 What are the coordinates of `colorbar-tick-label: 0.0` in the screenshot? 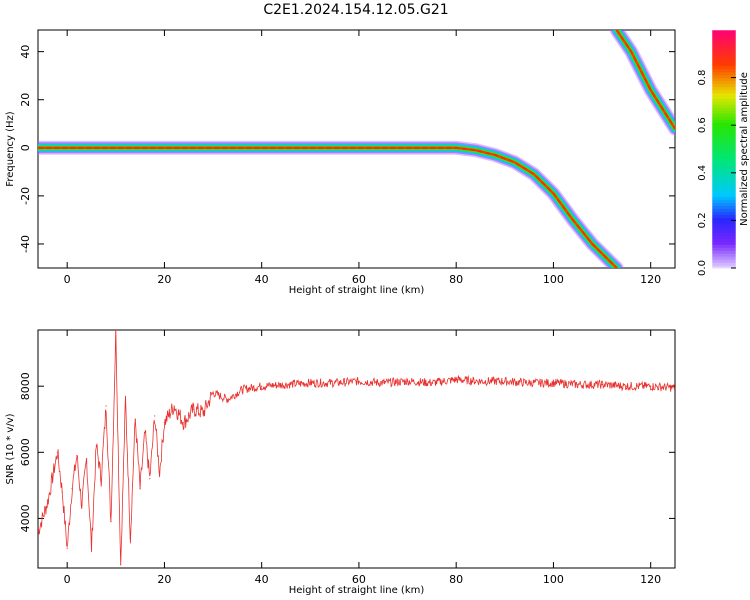 It's located at (702, 268).